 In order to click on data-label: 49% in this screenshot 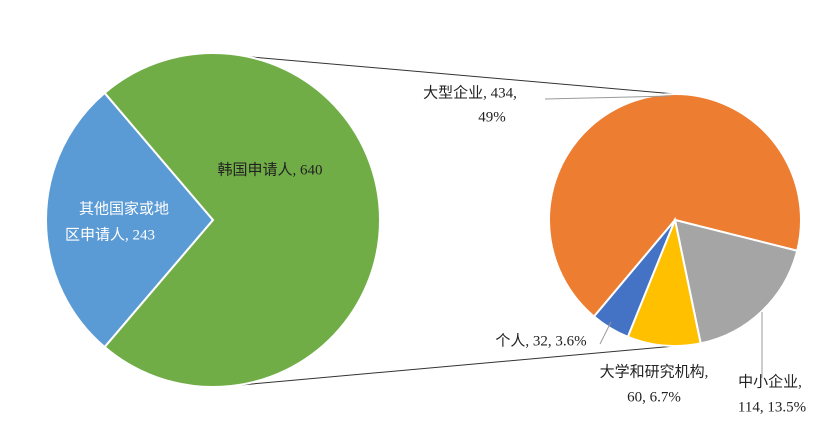, I will do `click(492, 117)`.